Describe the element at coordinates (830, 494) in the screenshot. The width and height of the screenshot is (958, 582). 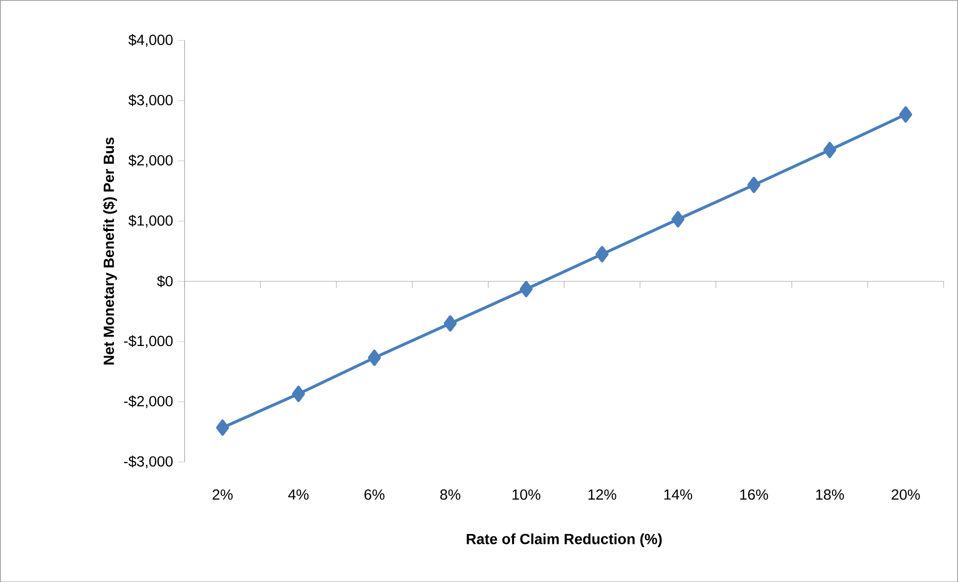
I see `x-tick-label: 18%` at that location.